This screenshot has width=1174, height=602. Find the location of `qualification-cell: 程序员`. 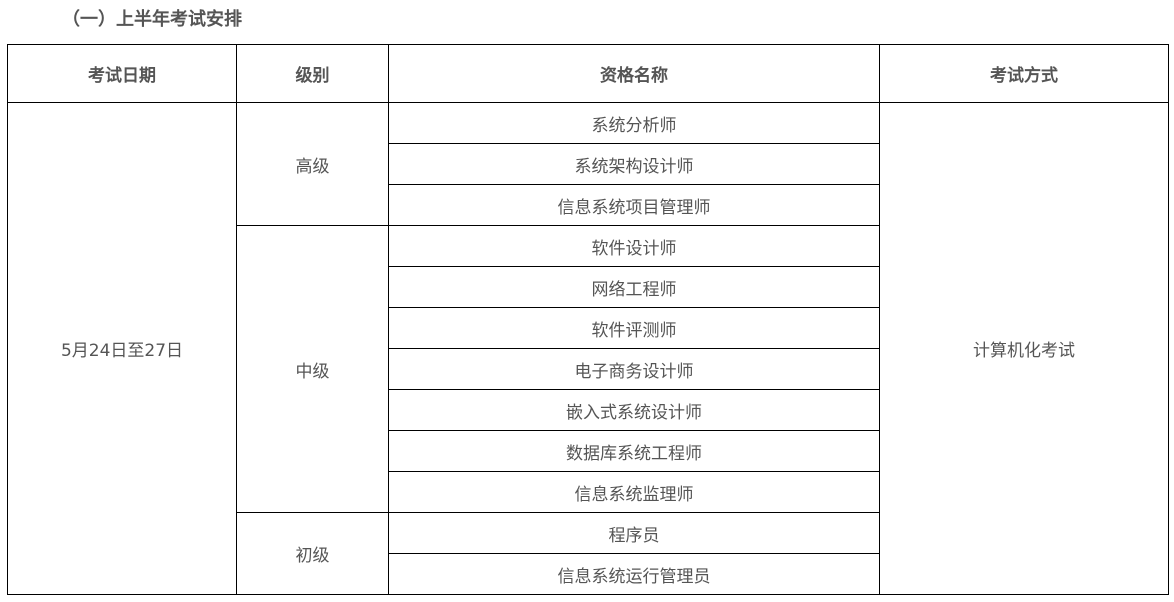

qualification-cell: 程序员 is located at coordinates (634, 533).